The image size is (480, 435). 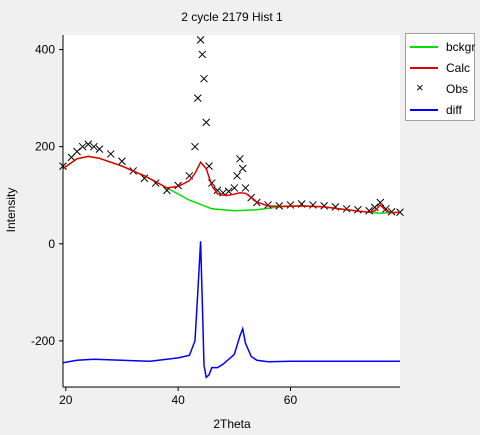 What do you see at coordinates (47, 195) in the screenshot?
I see `y-ticks: 400 200 0 -200` at bounding box center [47, 195].